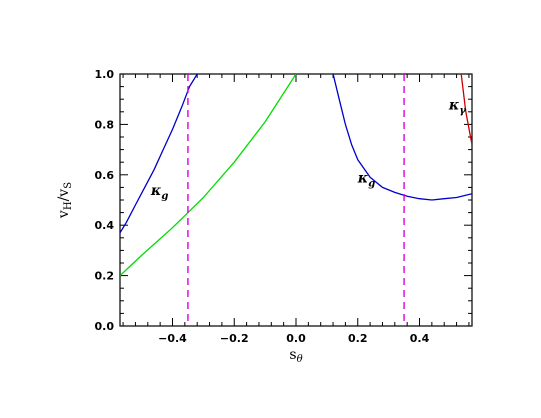 The height and width of the screenshot is (418, 541). What do you see at coordinates (234, 338) in the screenshot?
I see `x-tick-label: −0.2` at bounding box center [234, 338].